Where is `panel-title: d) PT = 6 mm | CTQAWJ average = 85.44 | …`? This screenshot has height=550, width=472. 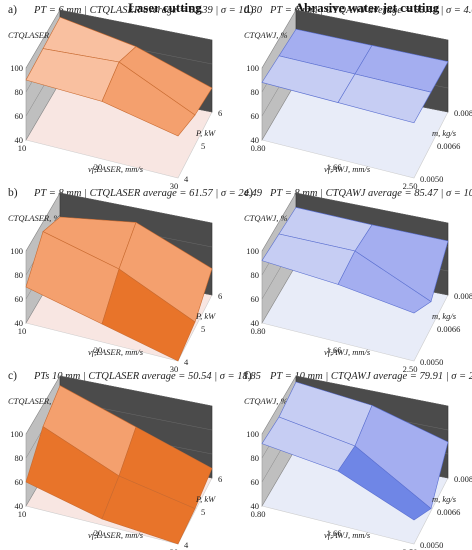 panel-title: d) PT = 6 mm | CTQAWJ average = 85.44 | … is located at coordinates (358, 10).